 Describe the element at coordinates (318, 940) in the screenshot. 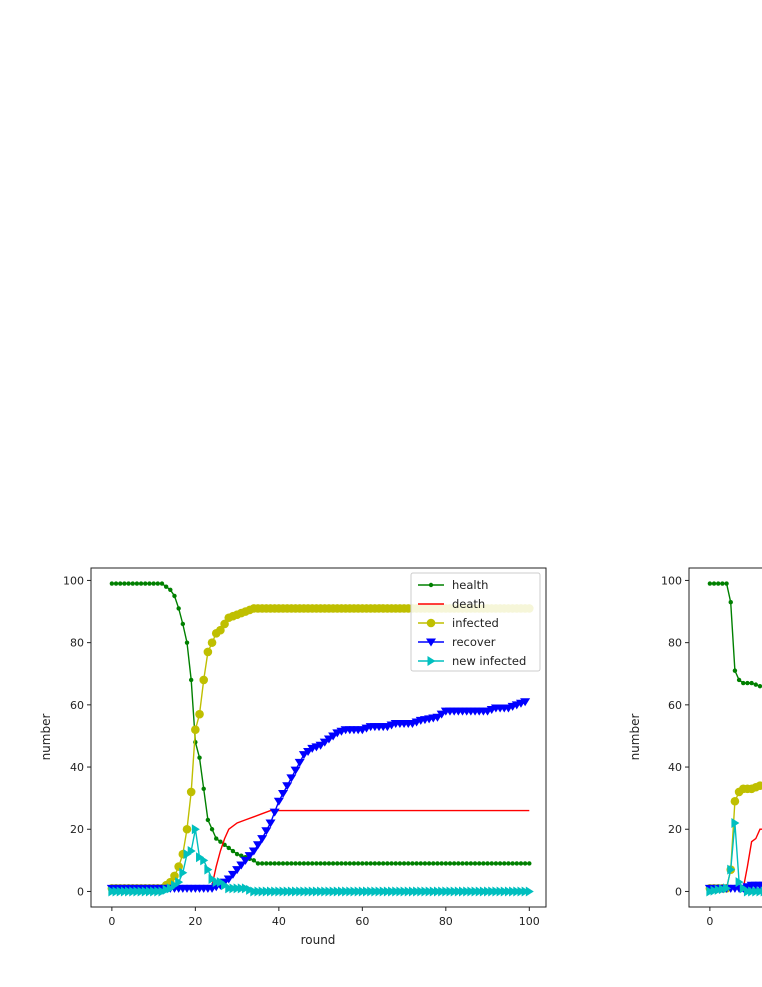

I see `x-axis-label: round` at that location.